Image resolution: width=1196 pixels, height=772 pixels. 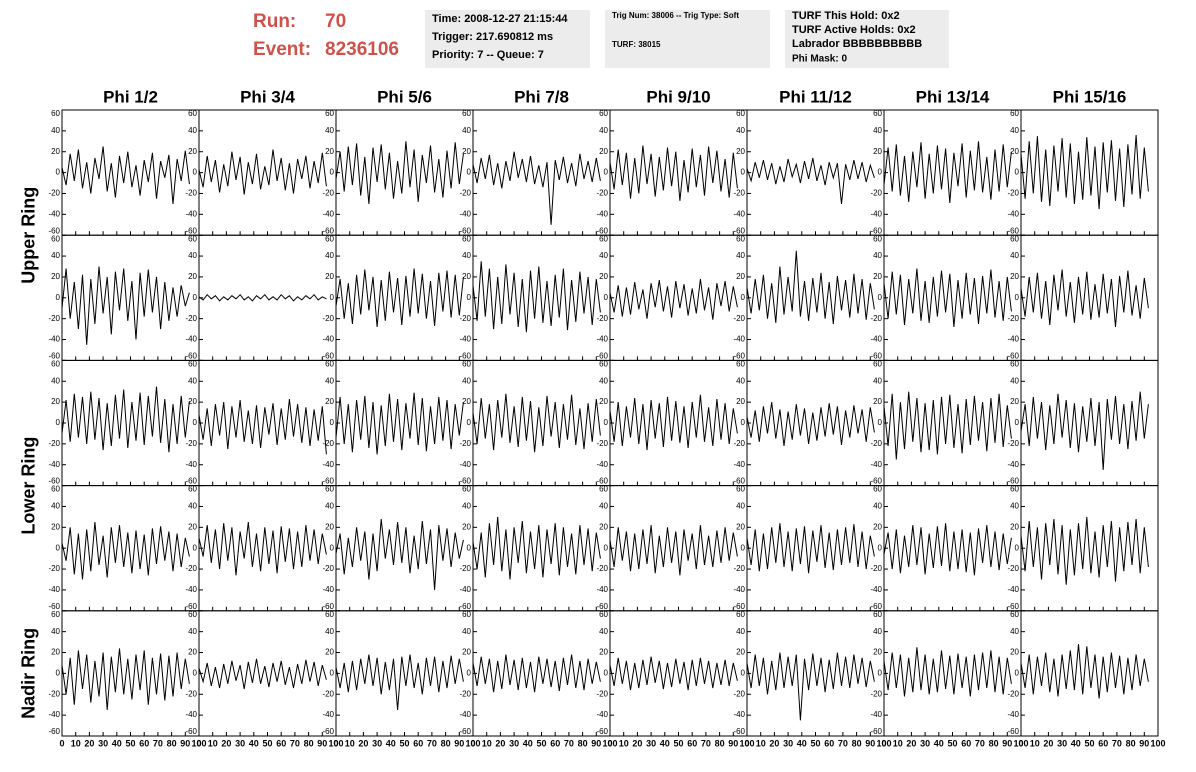 I want to click on info-text: TURF This Hold: 0x2, so click(x=846, y=16).